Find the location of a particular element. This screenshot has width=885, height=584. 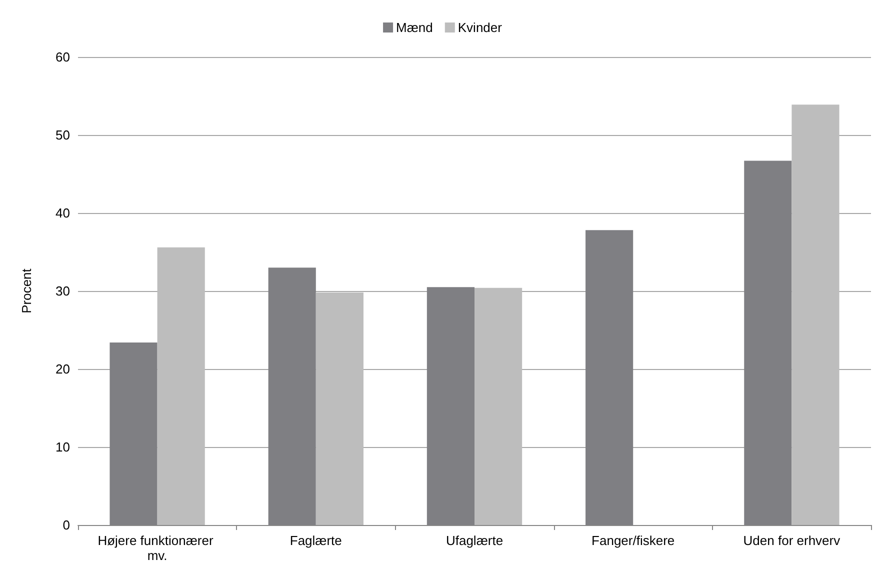

x-tick-label: Uden for erhverv is located at coordinates (792, 540).